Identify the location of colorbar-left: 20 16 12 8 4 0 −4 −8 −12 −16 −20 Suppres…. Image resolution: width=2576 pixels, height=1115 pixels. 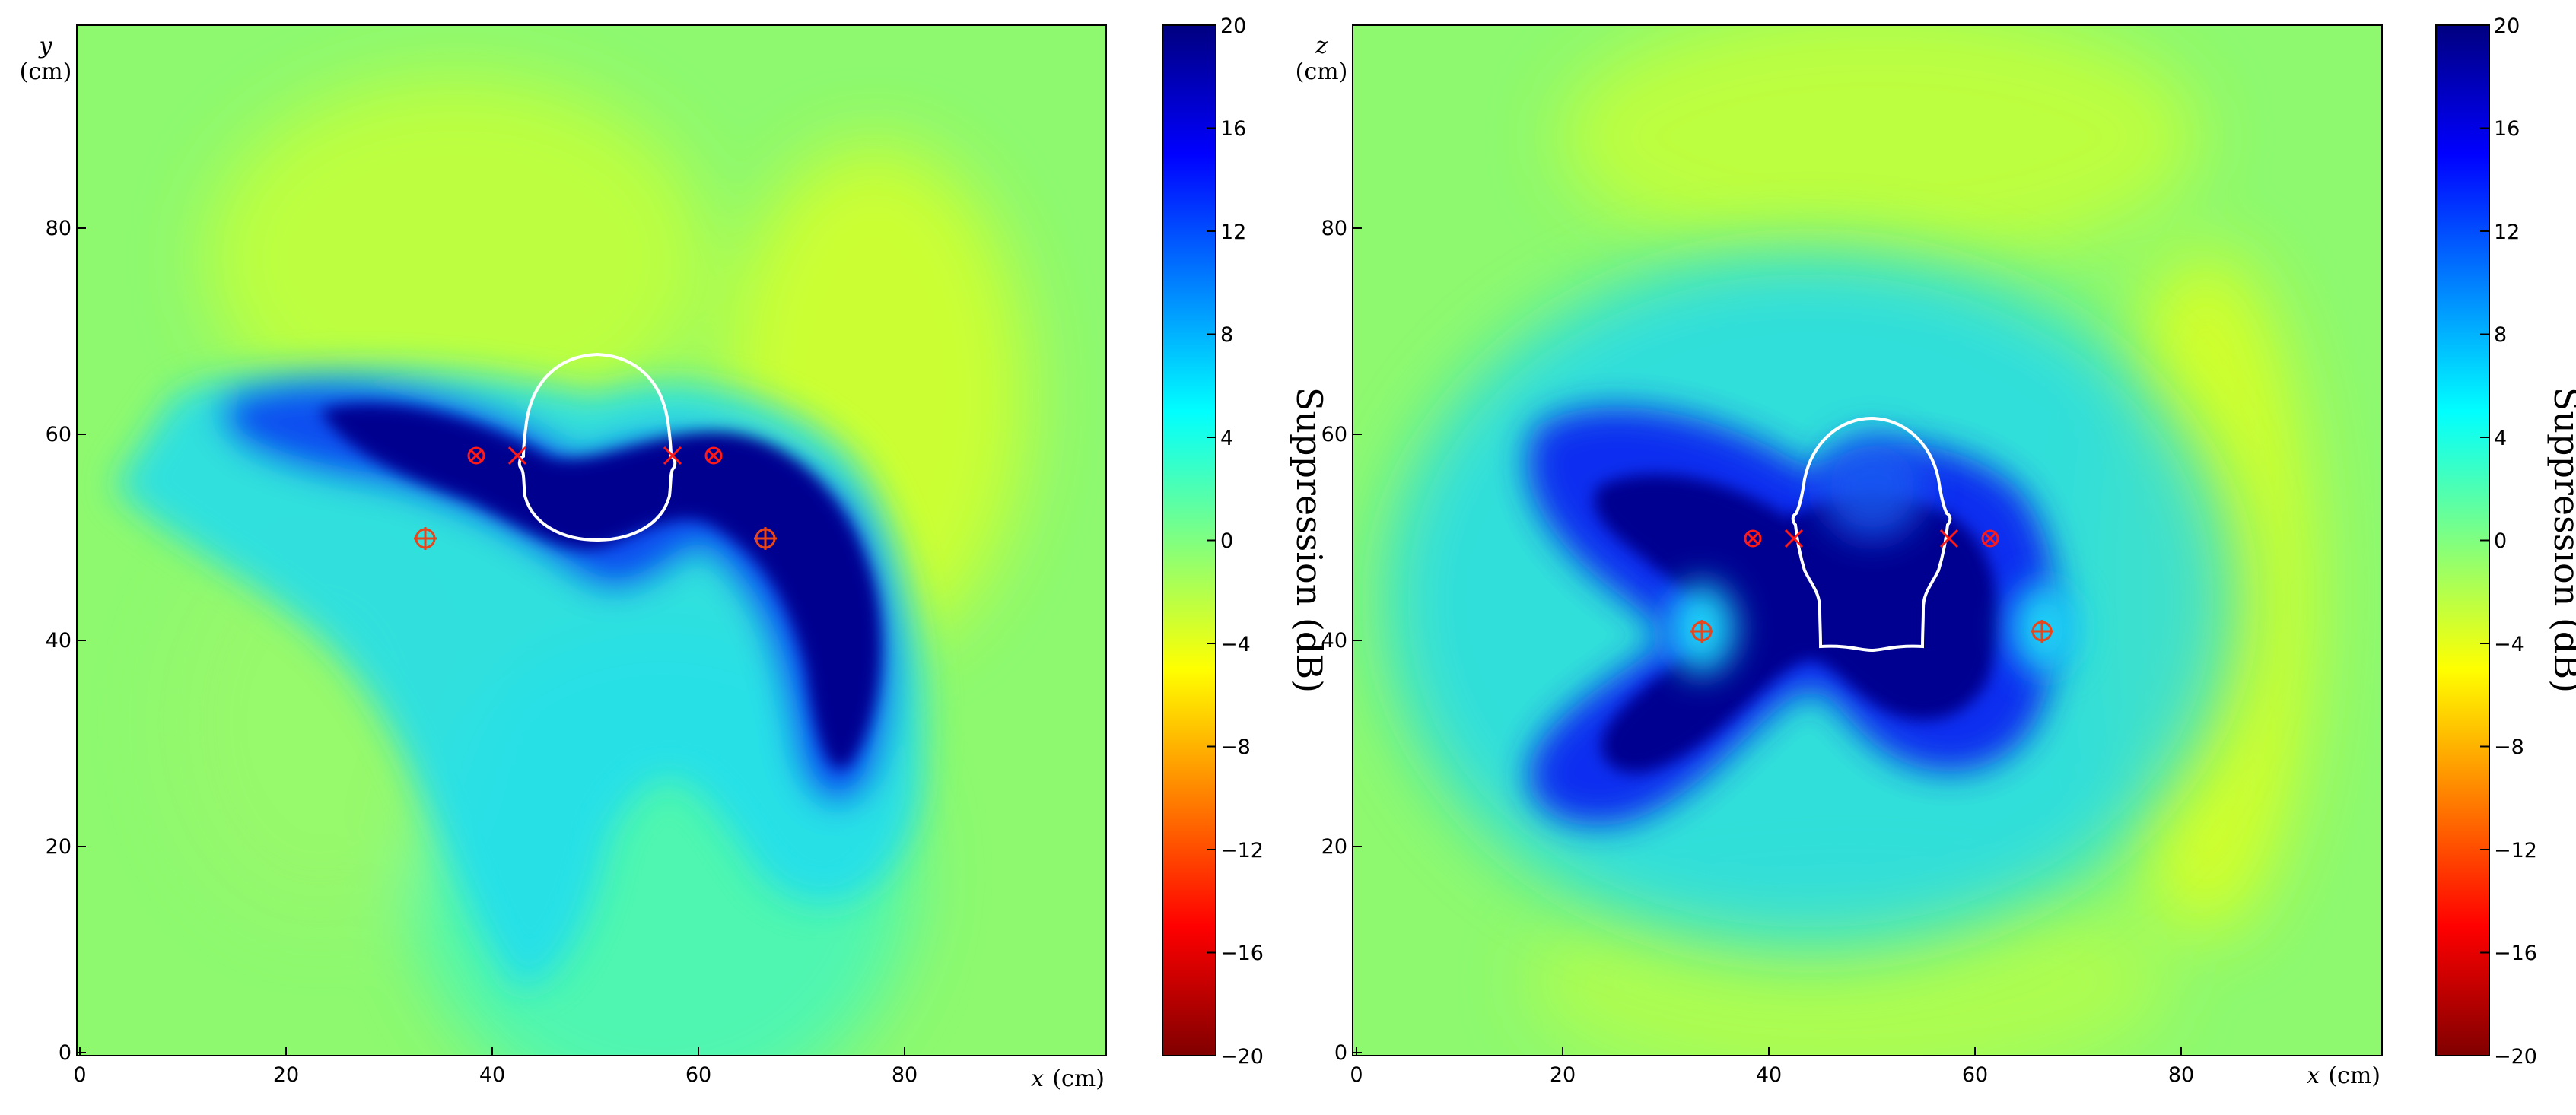
(1246, 542).